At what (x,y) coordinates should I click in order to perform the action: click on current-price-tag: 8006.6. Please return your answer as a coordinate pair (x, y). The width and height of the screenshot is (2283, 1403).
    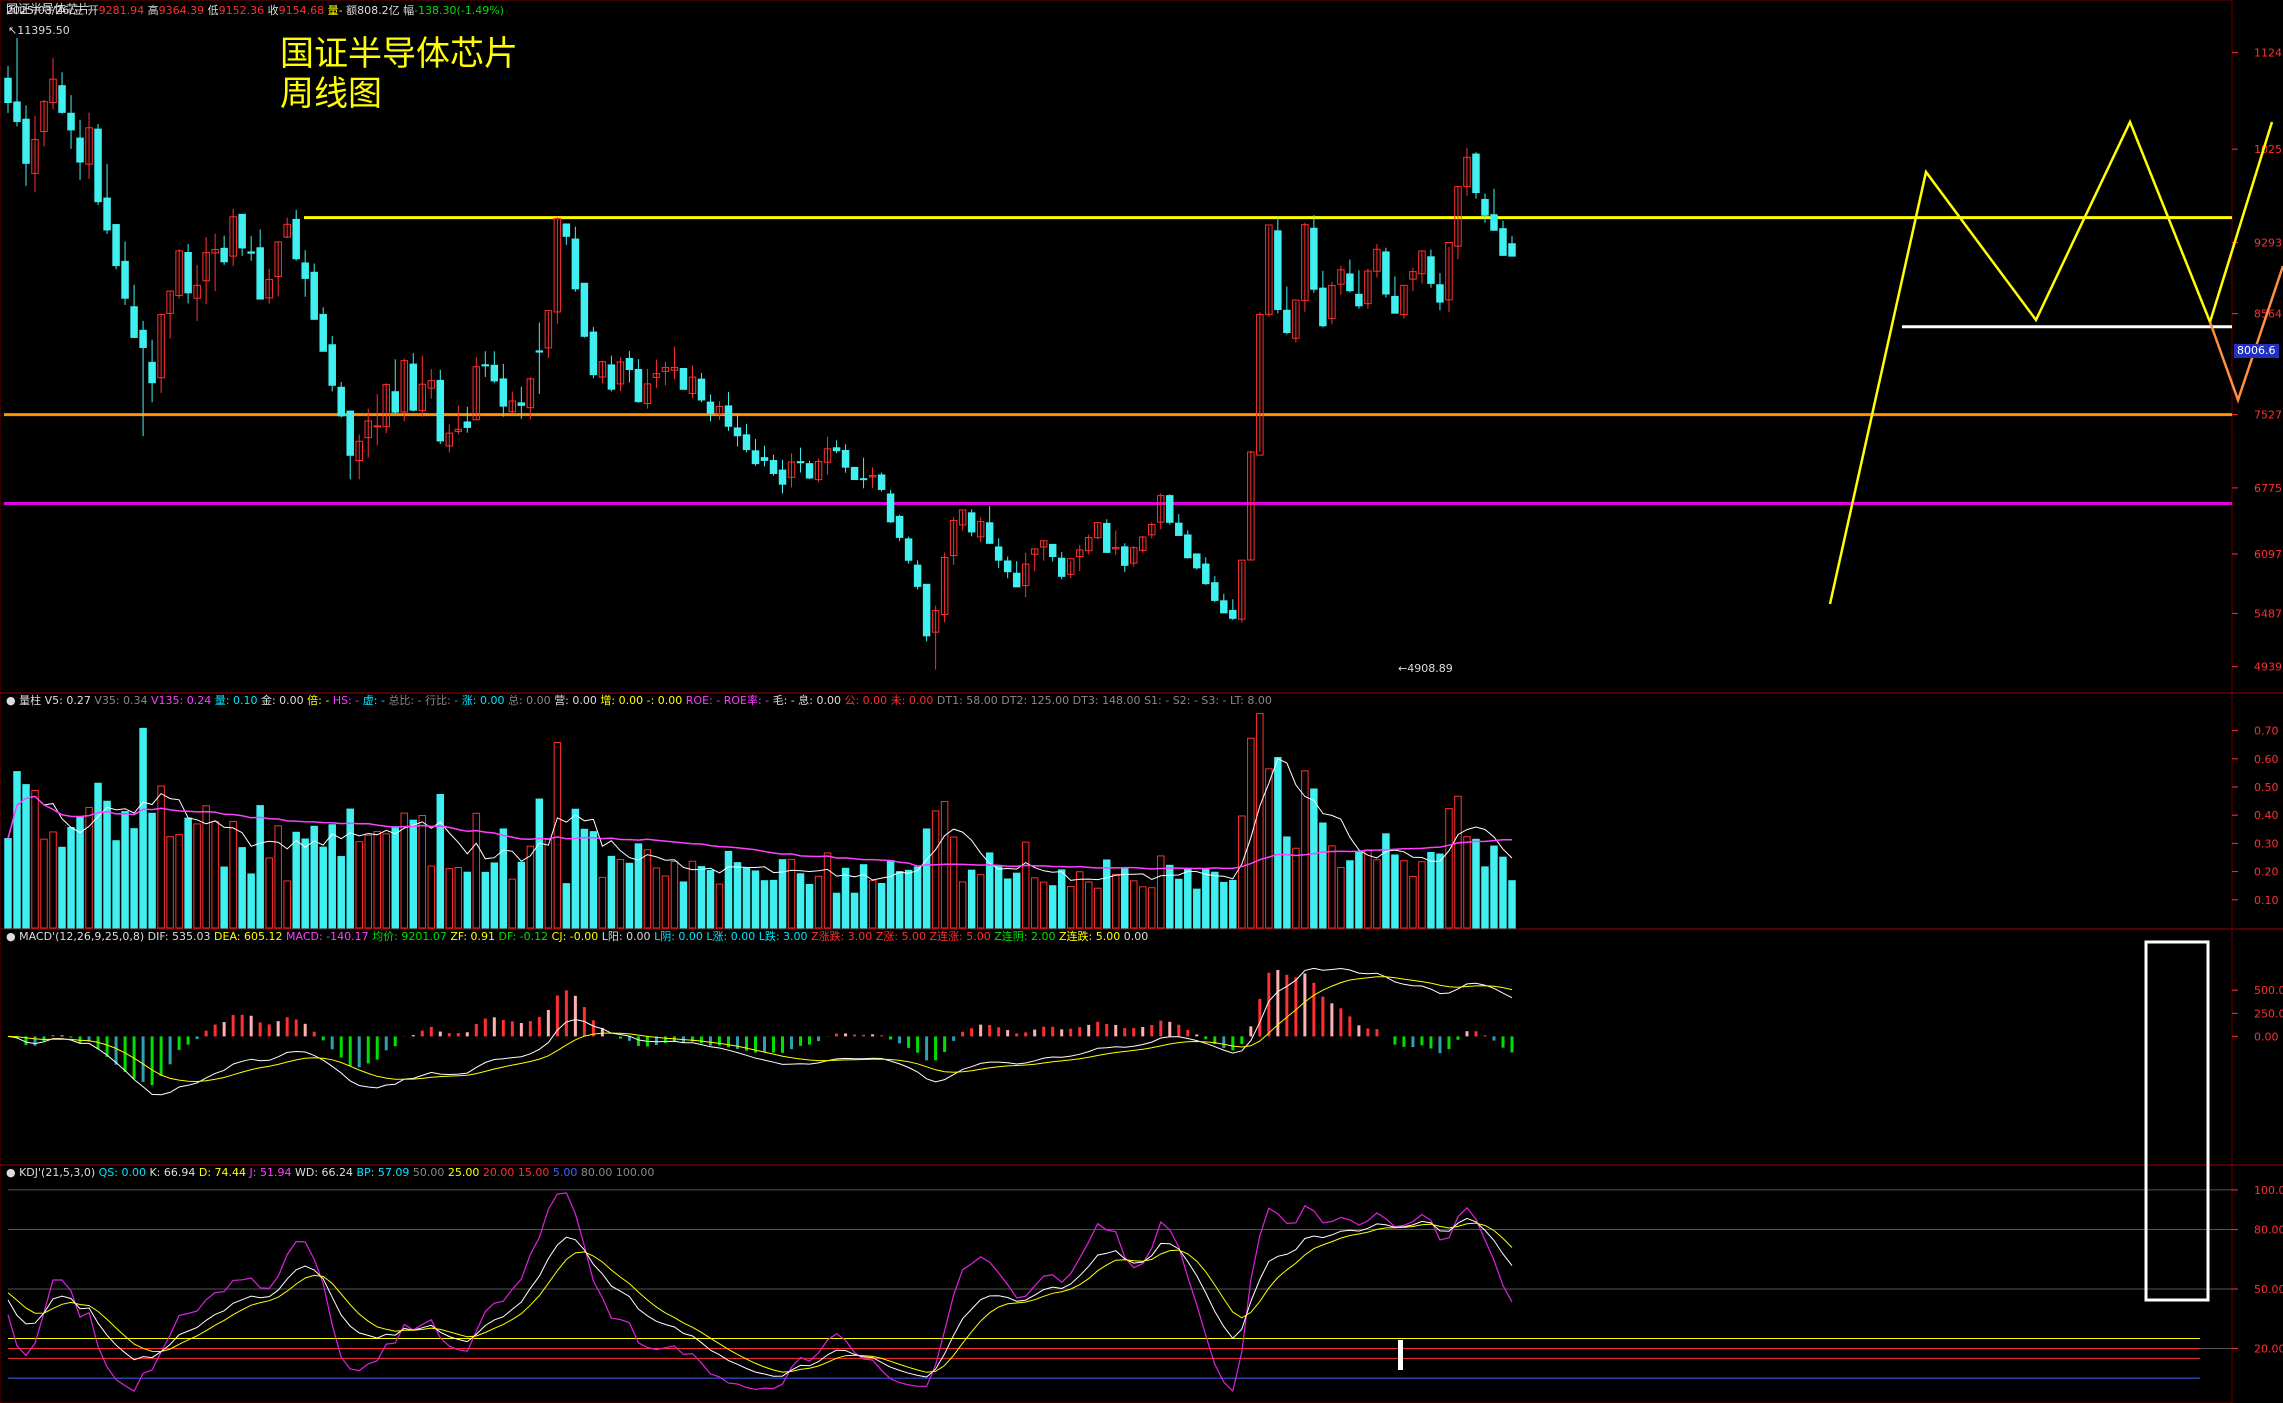
    Looking at the image, I should click on (2256, 351).